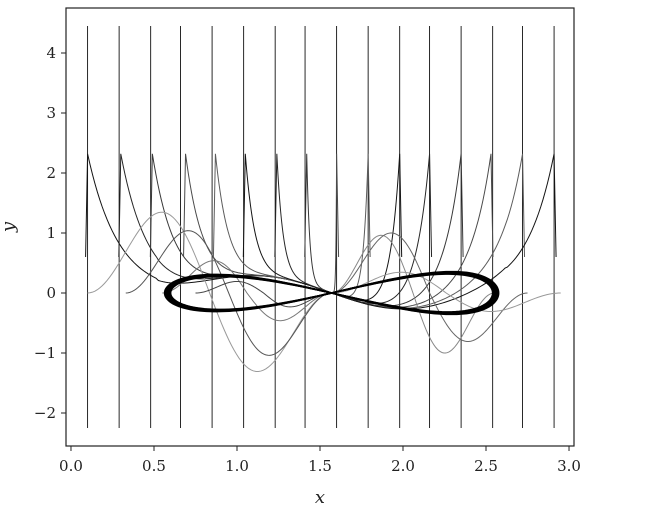 The height and width of the screenshot is (521, 669). Describe the element at coordinates (51, 173) in the screenshot. I see `y-tick-label: 2` at that location.